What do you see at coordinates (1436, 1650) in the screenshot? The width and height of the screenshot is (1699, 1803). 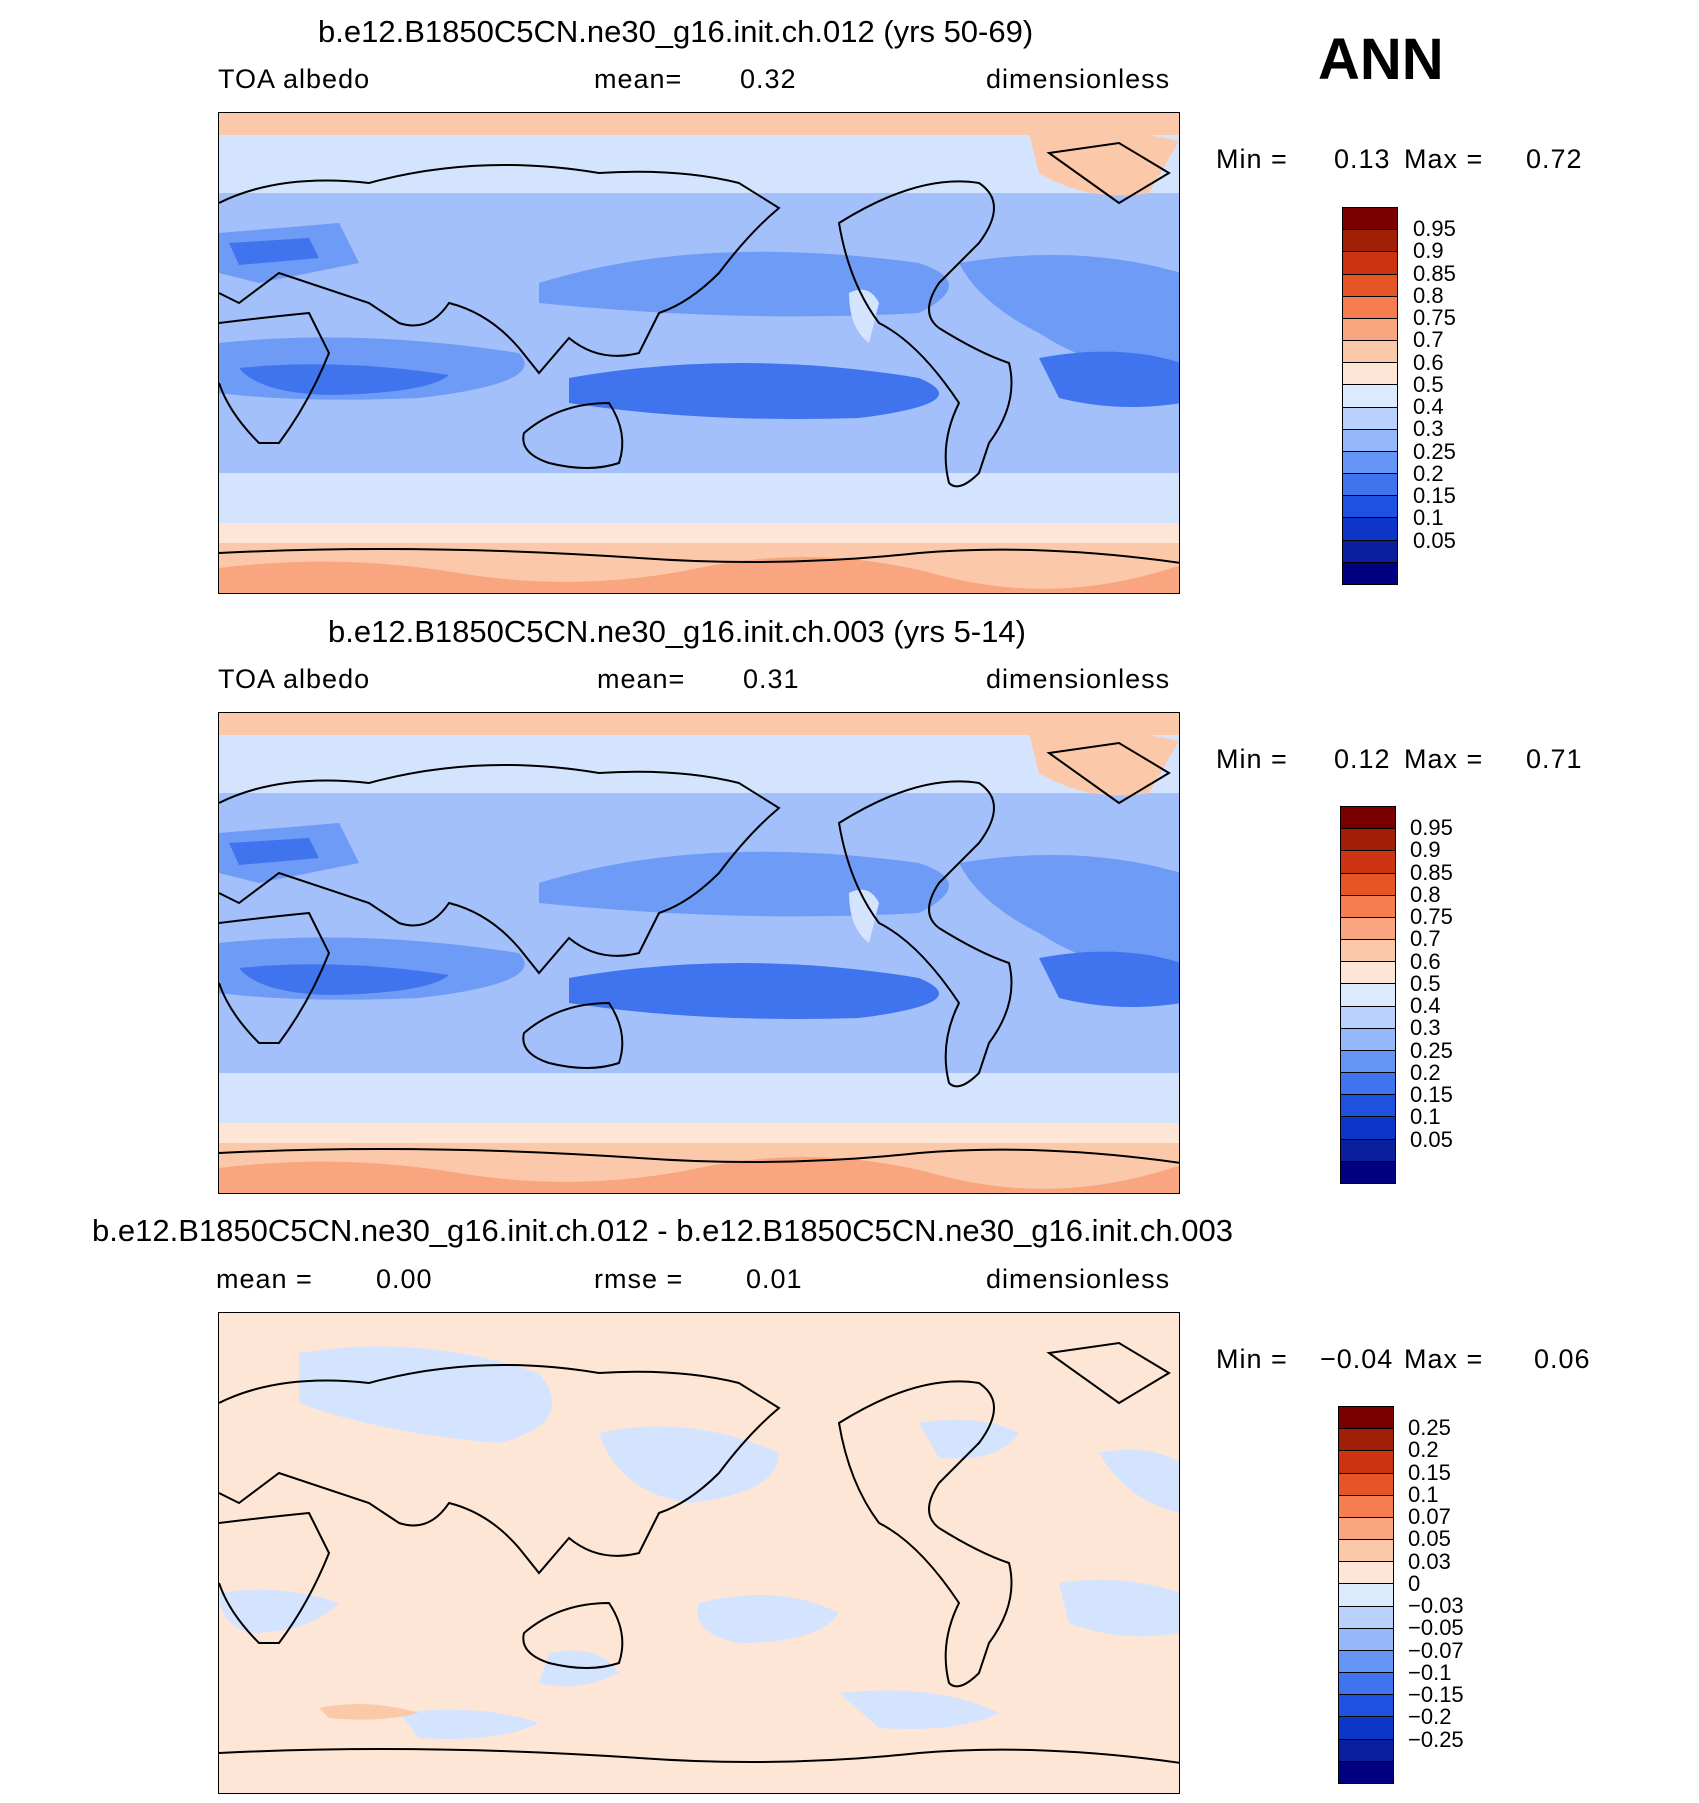 I see `colorbar-tick-label: −0.07` at bounding box center [1436, 1650].